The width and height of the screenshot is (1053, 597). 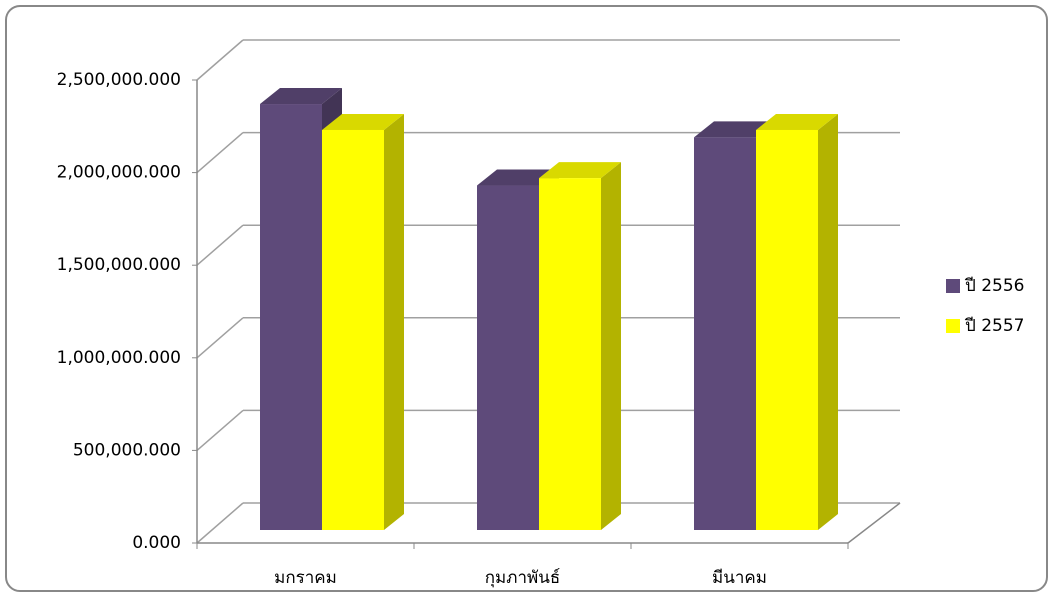 I want to click on legend-label: ปี 2557, so click(x=994, y=326).